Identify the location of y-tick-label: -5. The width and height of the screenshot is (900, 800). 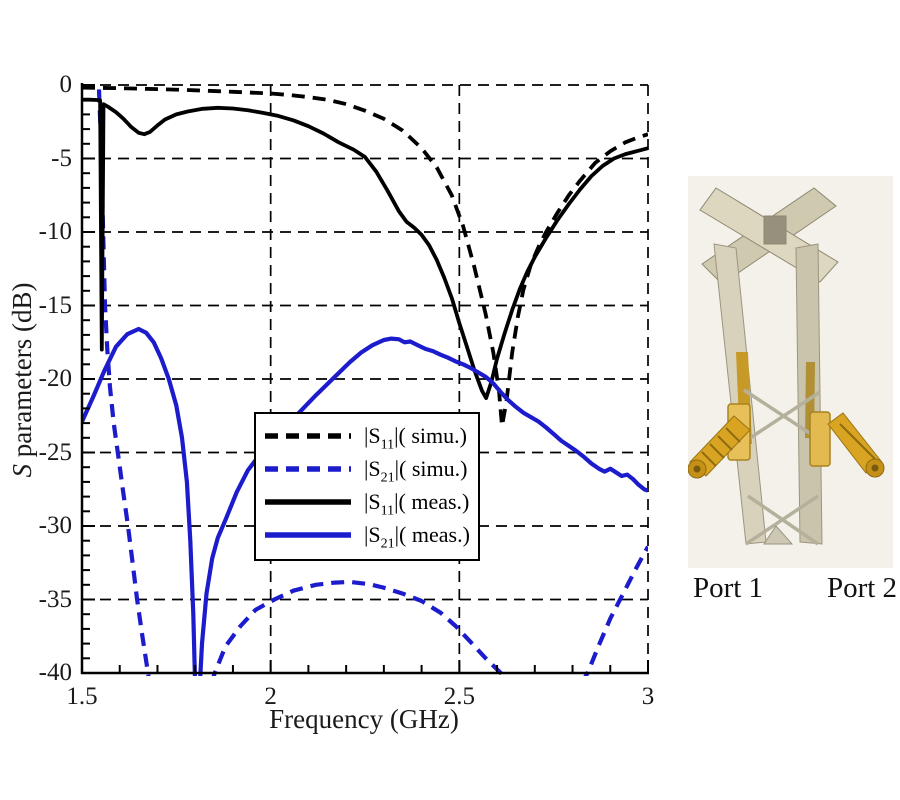
(61, 158).